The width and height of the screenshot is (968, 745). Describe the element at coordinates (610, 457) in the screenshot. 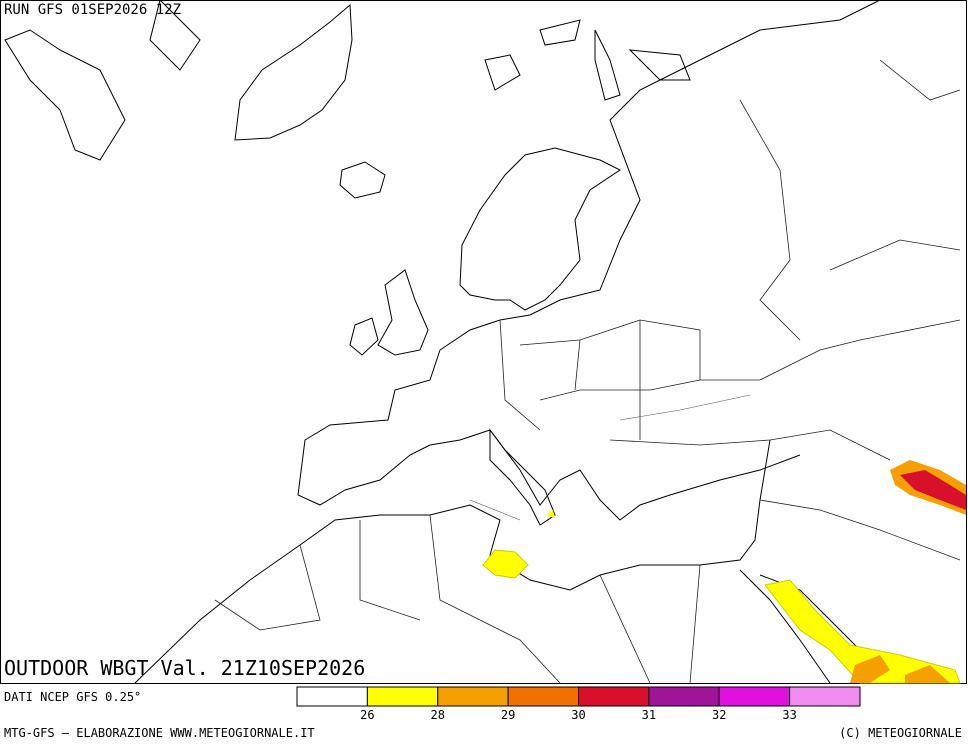

I see `river` at that location.